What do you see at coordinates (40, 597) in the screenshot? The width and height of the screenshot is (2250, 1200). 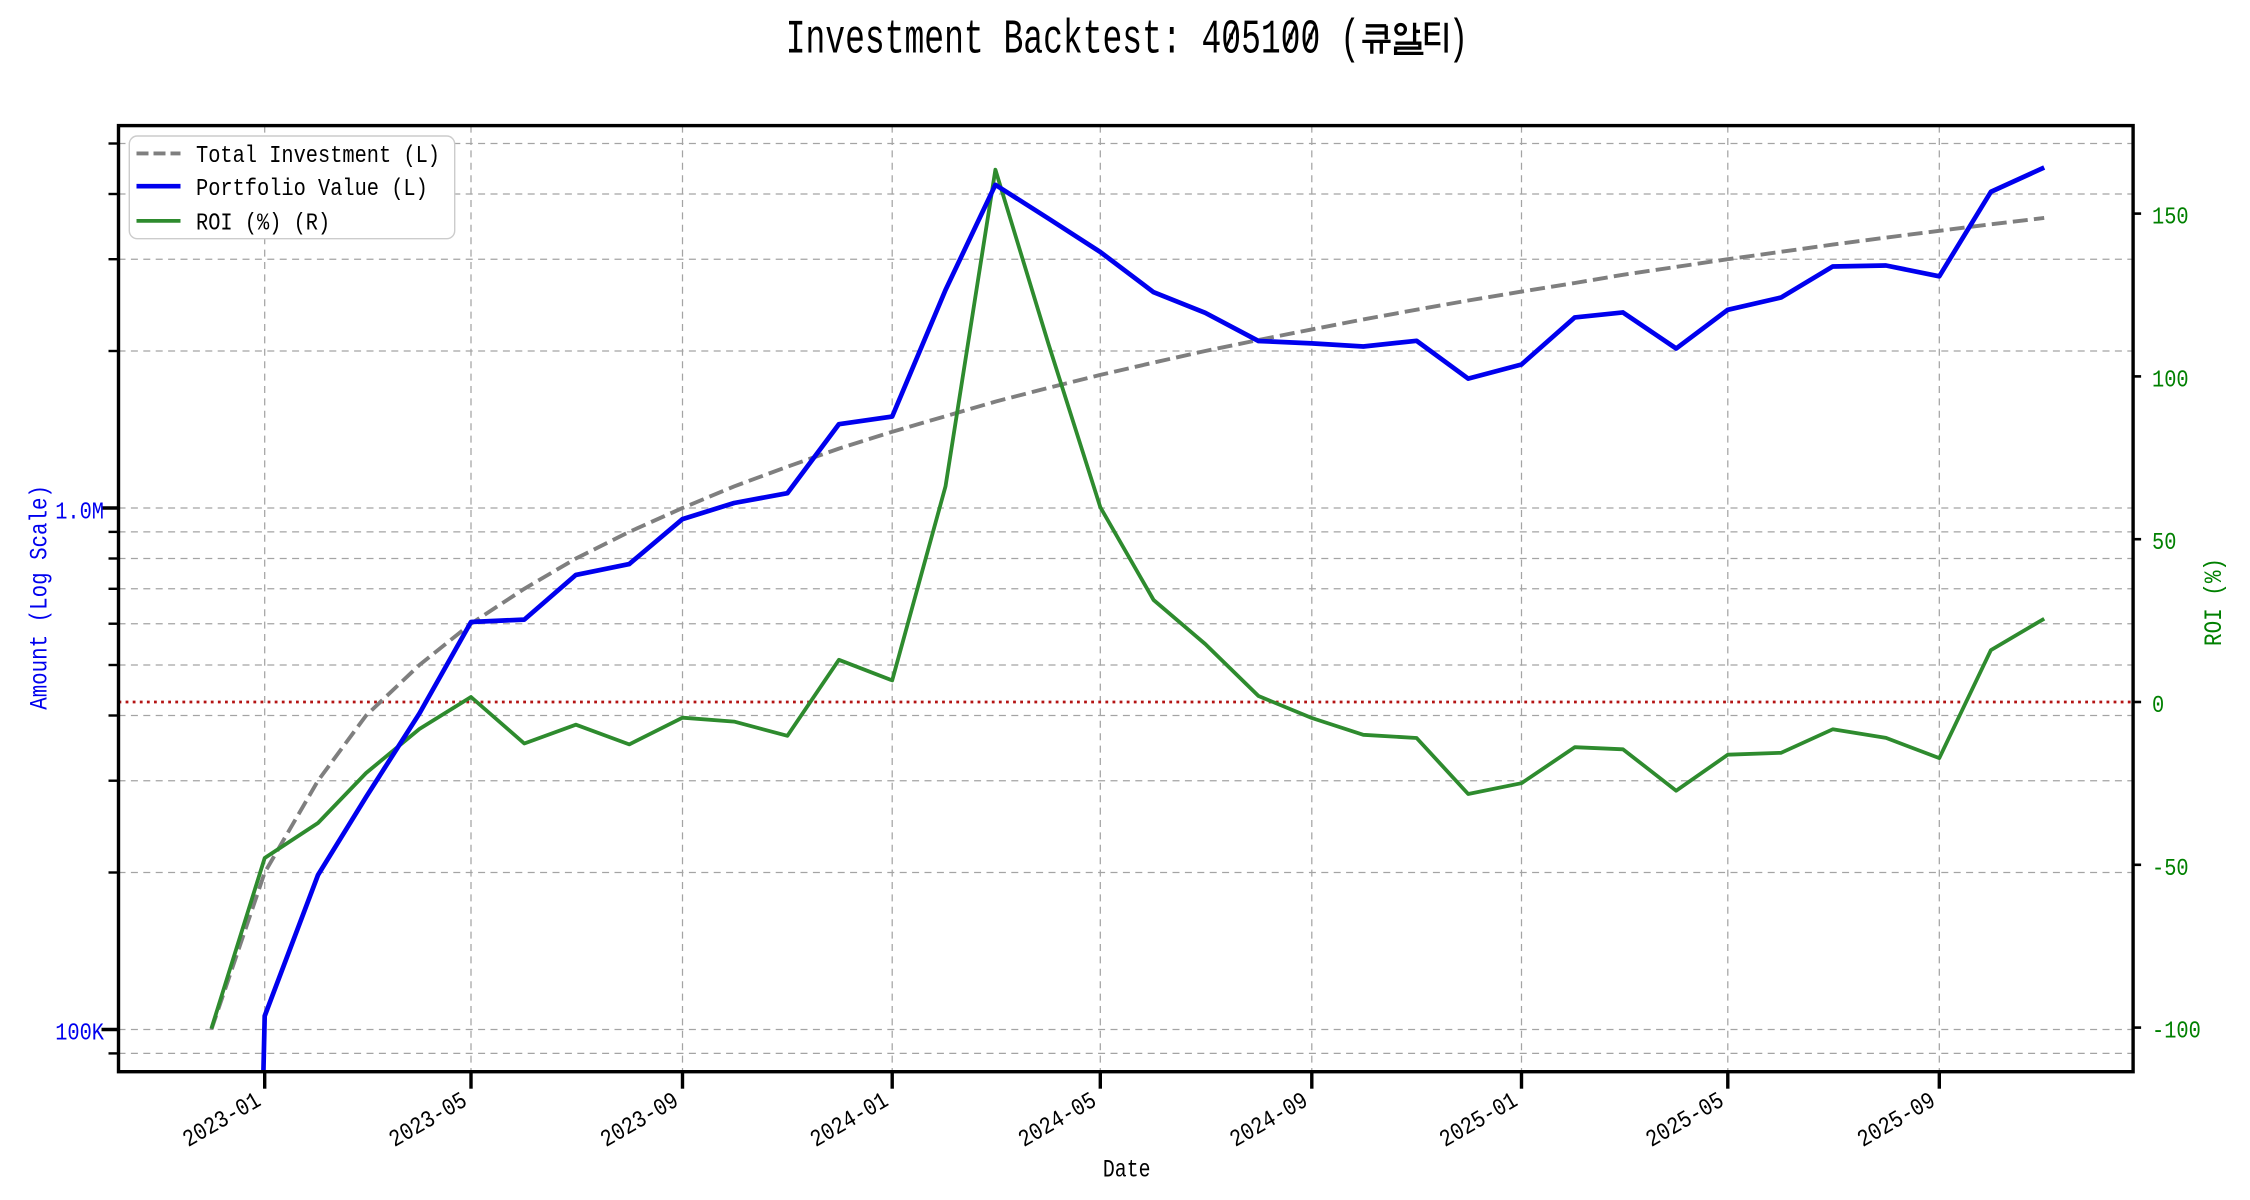 I see `svg-text: Amount (Log Scale)` at bounding box center [40, 597].